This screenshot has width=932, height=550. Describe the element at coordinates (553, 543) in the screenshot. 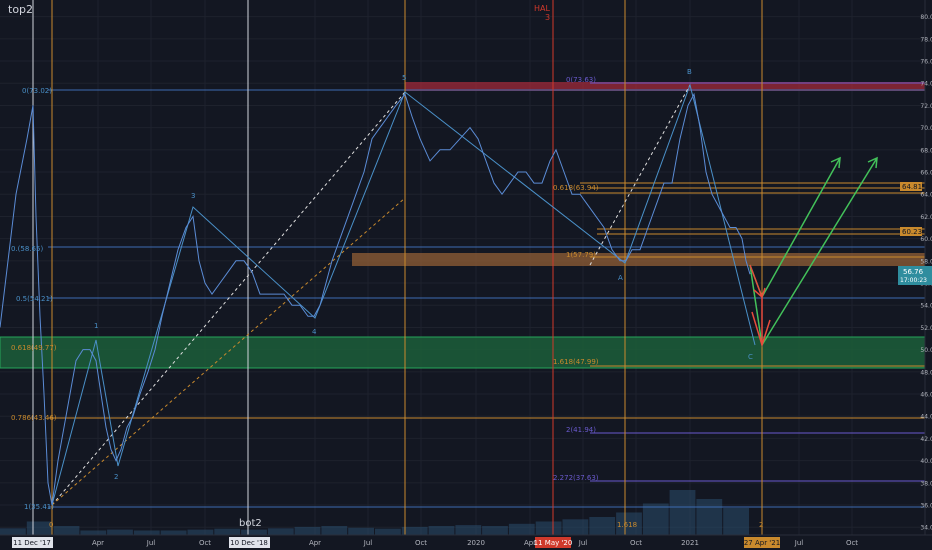

I see `date-tag-3: 11 May '20` at that location.